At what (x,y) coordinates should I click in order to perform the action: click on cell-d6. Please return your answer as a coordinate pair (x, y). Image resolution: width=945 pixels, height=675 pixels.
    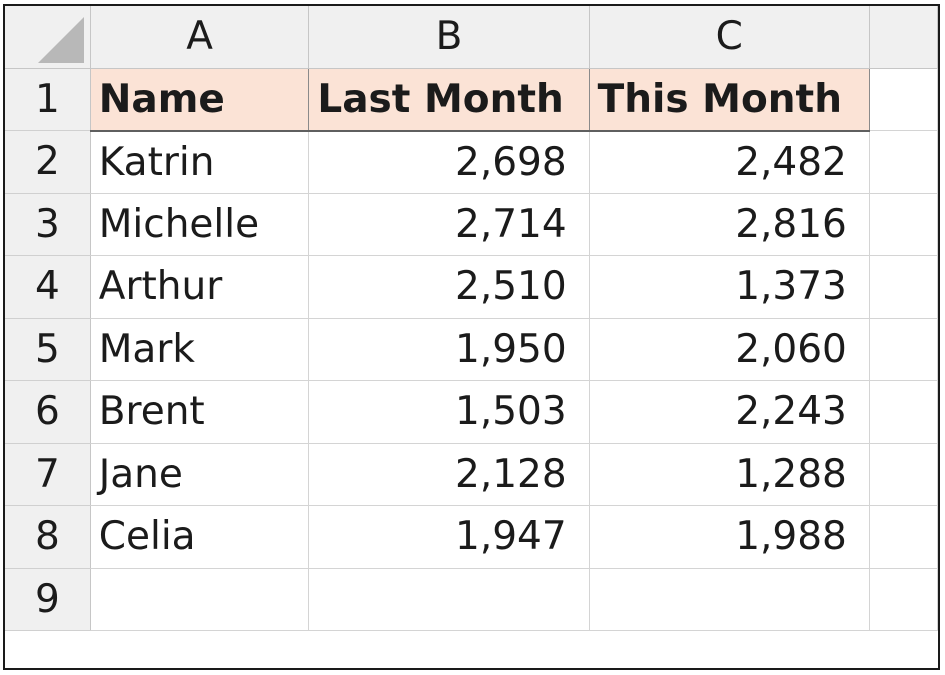
    Looking at the image, I should click on (903, 412).